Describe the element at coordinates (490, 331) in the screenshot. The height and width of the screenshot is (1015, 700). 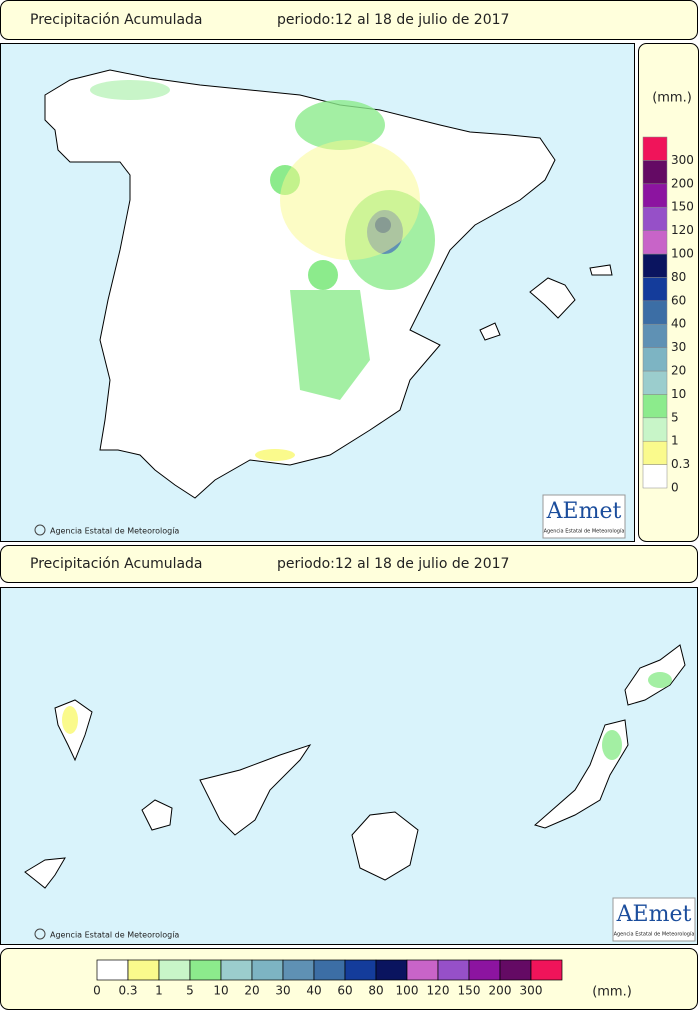
I see `ibiza` at that location.